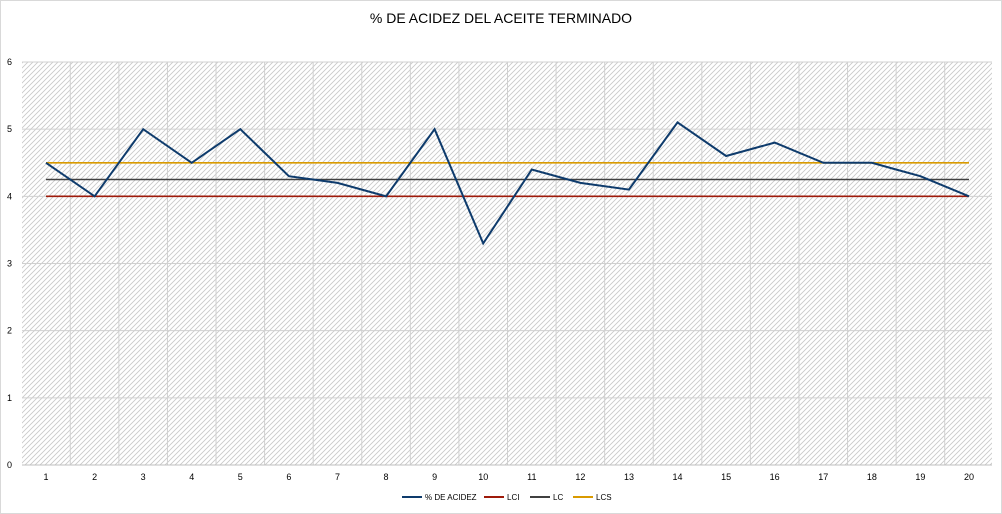 Image resolution: width=1002 pixels, height=514 pixels. I want to click on x-tick-label: 10, so click(483, 477).